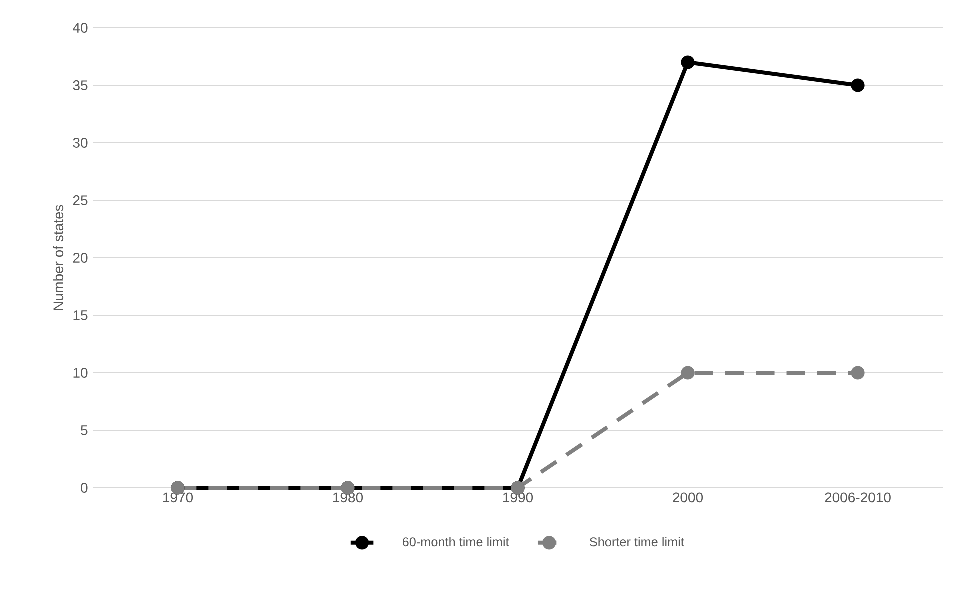 The width and height of the screenshot is (963, 611). I want to click on x-tick-label: 1990, so click(519, 497).